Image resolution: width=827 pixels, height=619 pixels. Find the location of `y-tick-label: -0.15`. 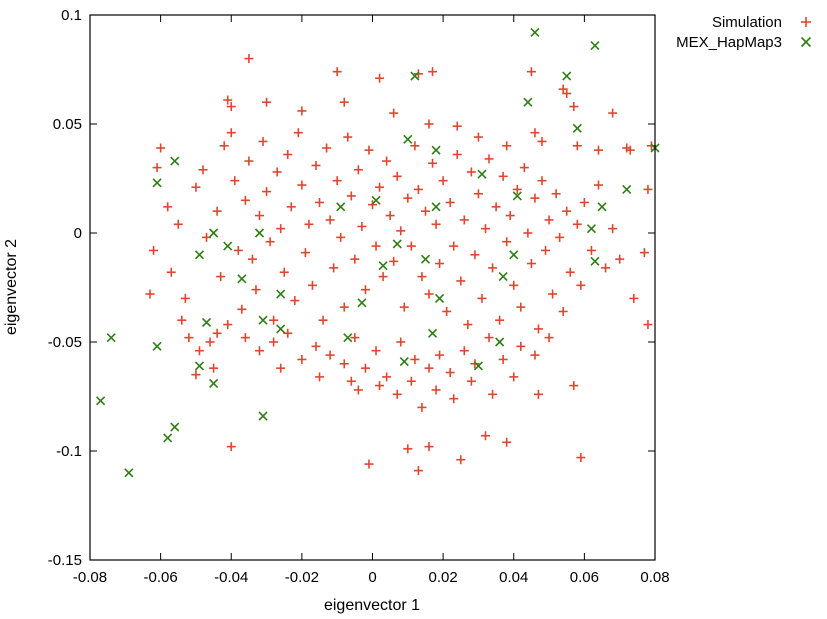

y-tick-label: -0.15 is located at coordinates (65, 560).